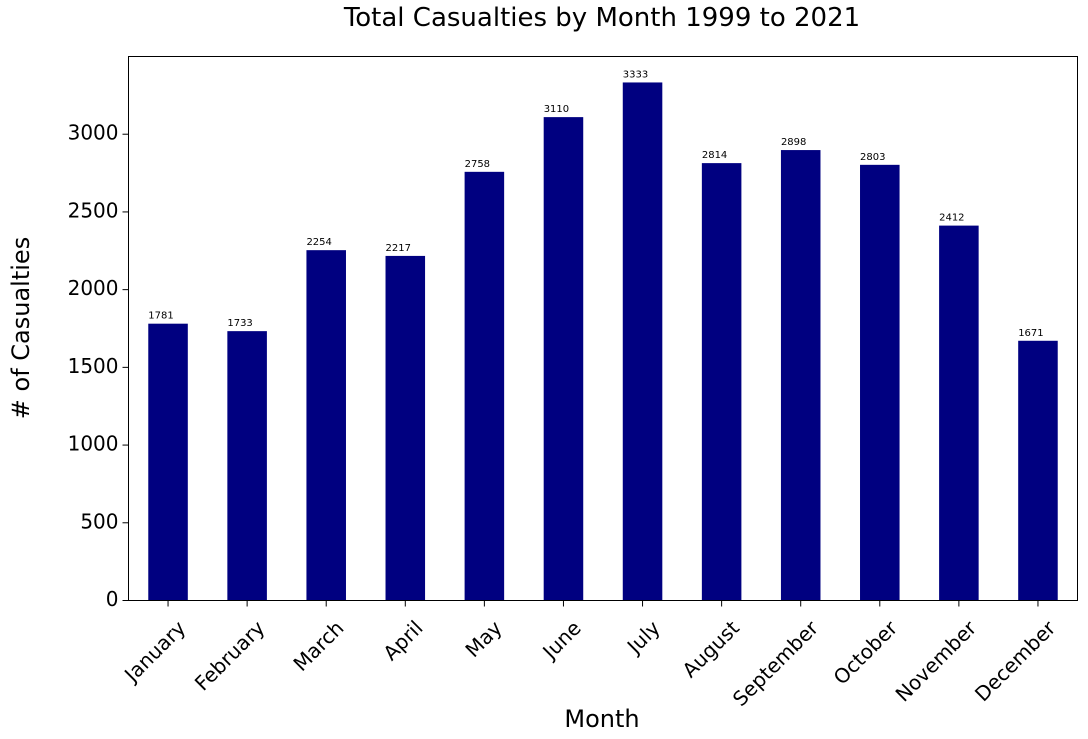 The width and height of the screenshot is (1088, 739). I want to click on bar-january, so click(168, 462).